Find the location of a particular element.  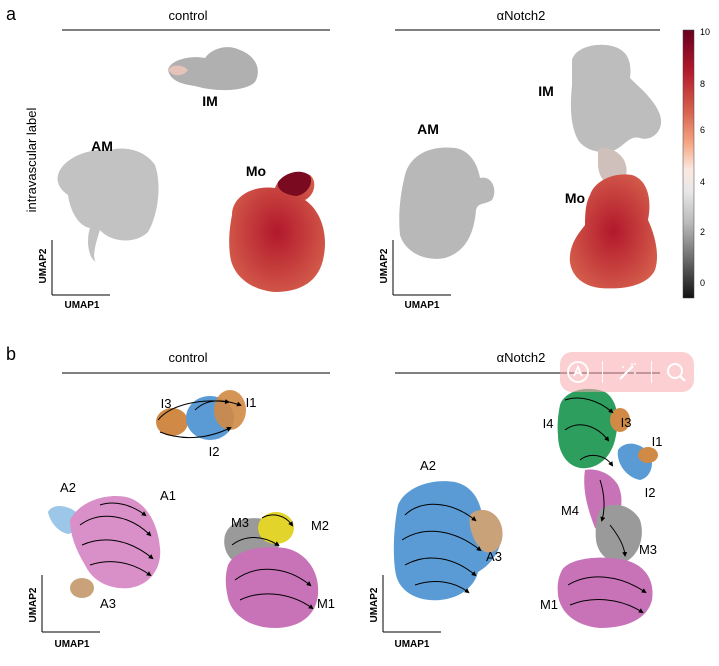

label-mo-notch: Mo is located at coordinates (575, 198).